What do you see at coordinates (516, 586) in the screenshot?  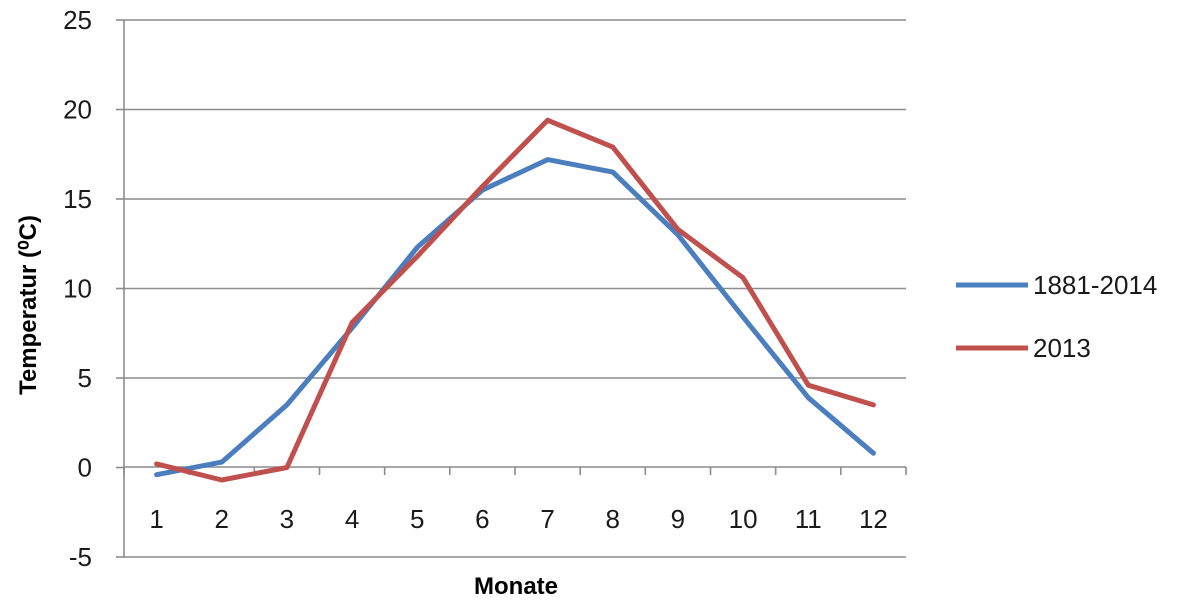 I see `x-axis-title: Monate` at bounding box center [516, 586].